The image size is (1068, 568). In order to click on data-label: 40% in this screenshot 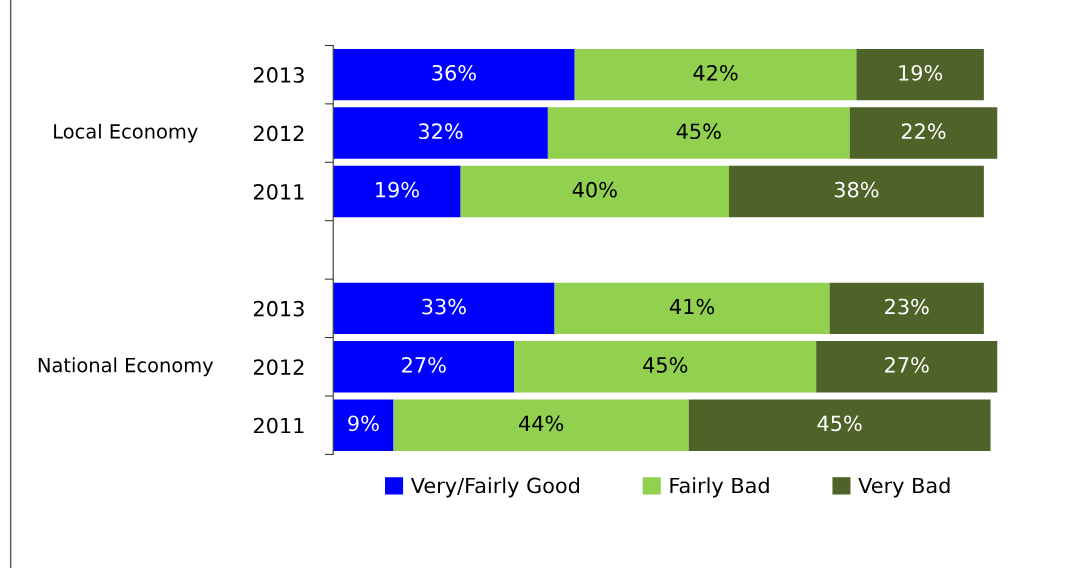, I will do `click(594, 189)`.